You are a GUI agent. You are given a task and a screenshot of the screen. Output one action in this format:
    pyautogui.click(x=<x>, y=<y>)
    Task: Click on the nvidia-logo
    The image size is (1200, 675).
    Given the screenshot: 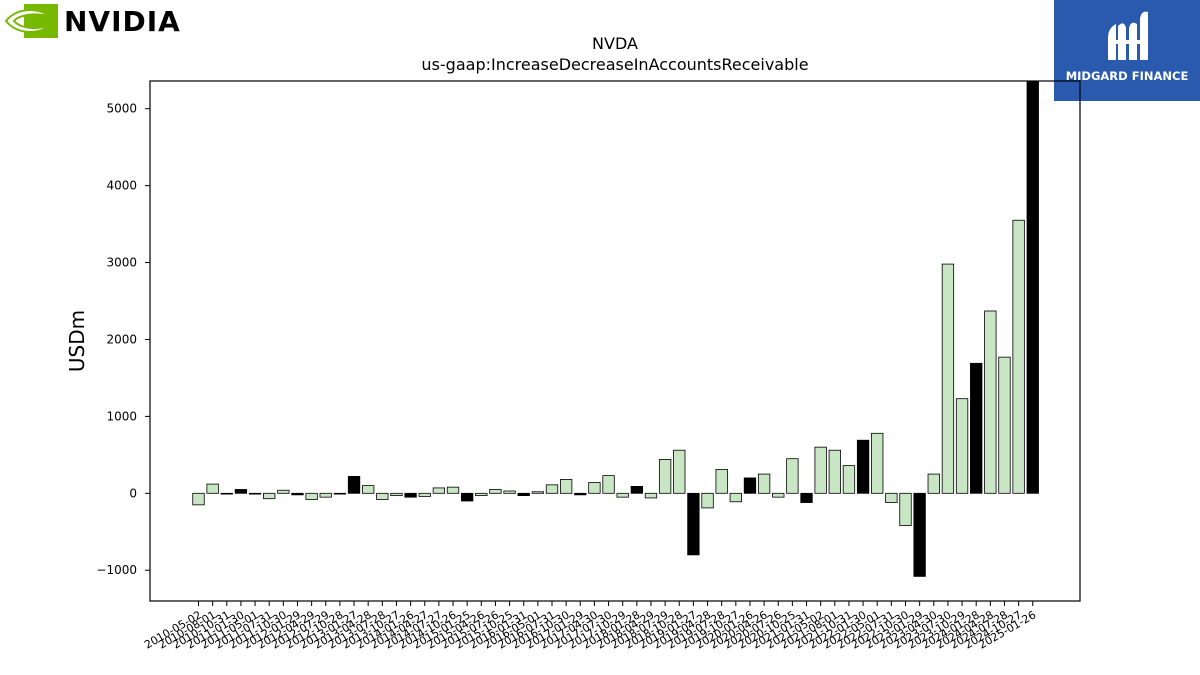 What is the action you would take?
    pyautogui.click(x=31, y=21)
    